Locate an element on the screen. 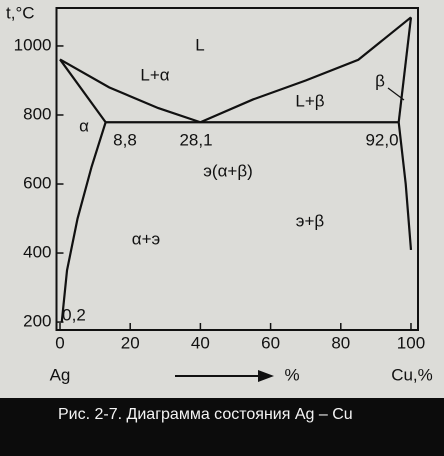 This screenshot has height=456, width=444. region-label: 28,1 is located at coordinates (195, 139).